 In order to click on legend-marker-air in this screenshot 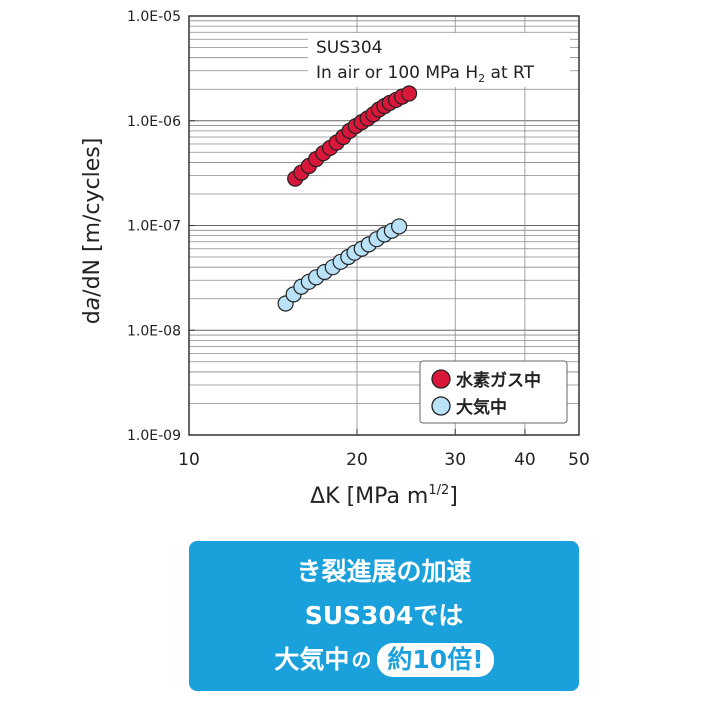, I will do `click(441, 406)`.